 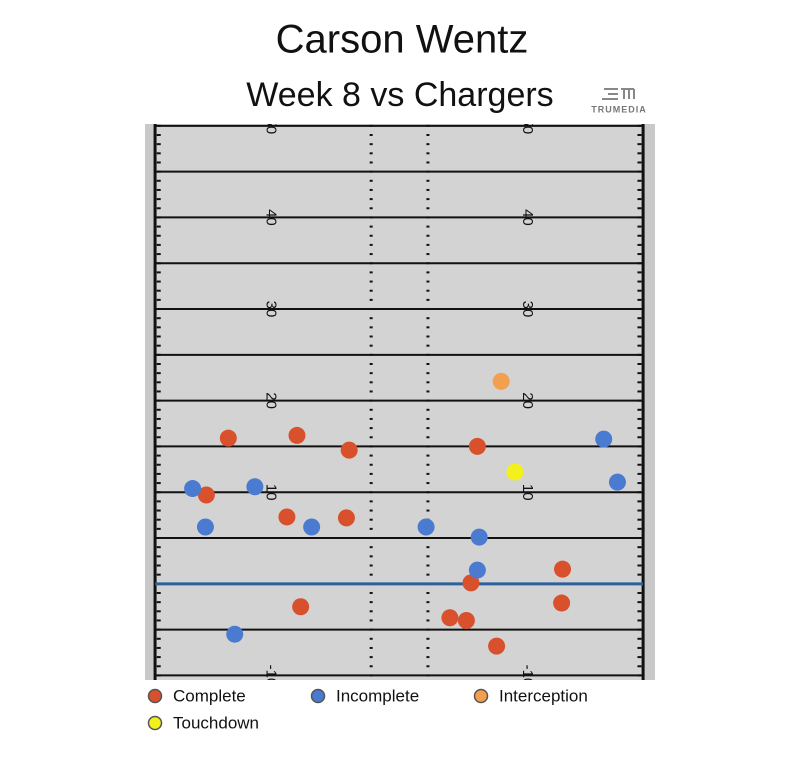 I want to click on logo-icon, so click(x=618, y=94).